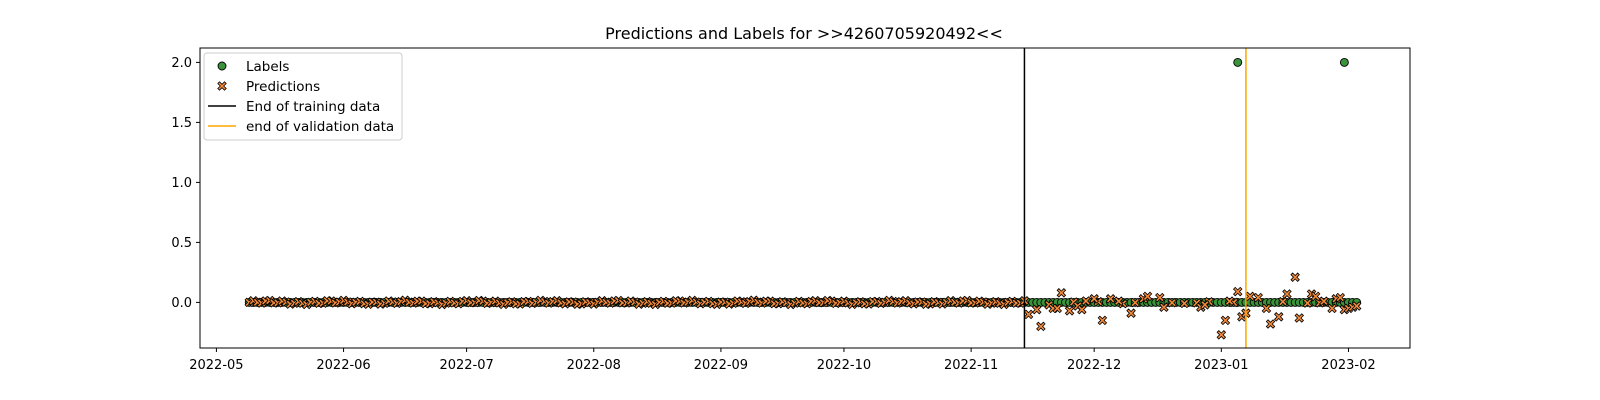 This screenshot has height=400, width=1600. What do you see at coordinates (181, 123) in the screenshot?
I see `y-tick-label: 1.5` at bounding box center [181, 123].